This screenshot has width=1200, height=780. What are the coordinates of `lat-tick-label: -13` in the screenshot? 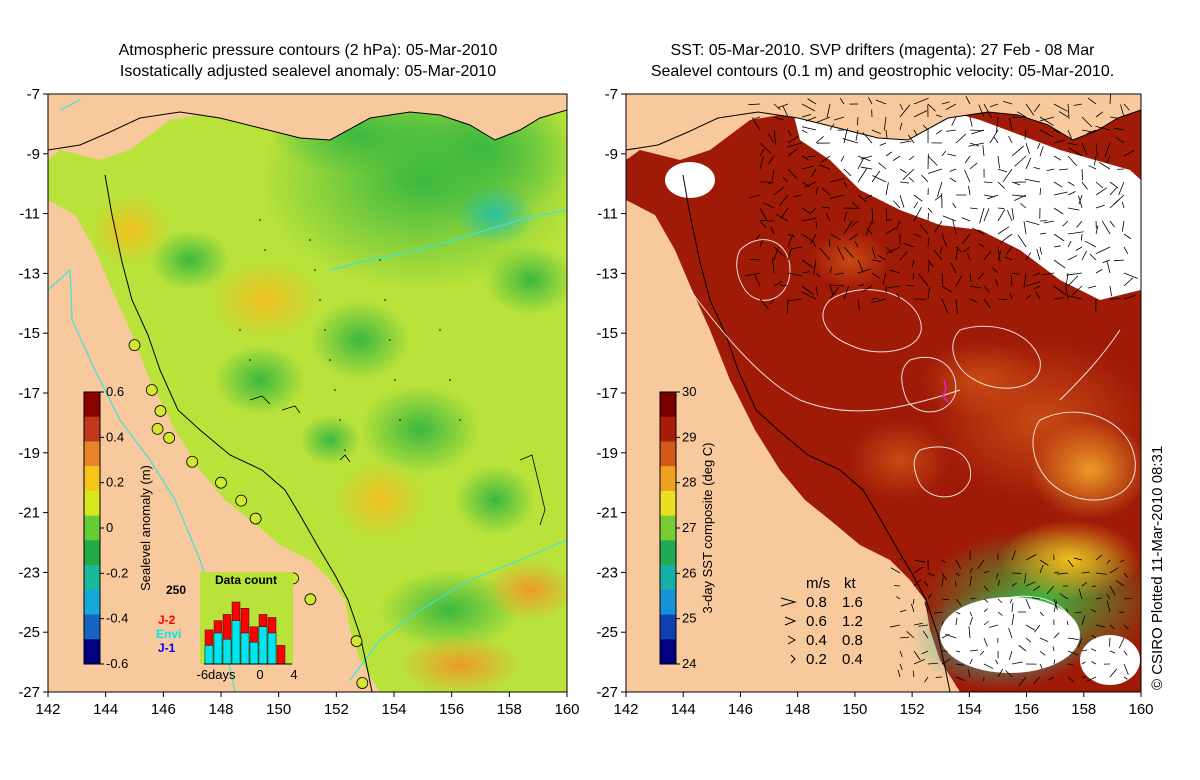 It's located at (607, 273).